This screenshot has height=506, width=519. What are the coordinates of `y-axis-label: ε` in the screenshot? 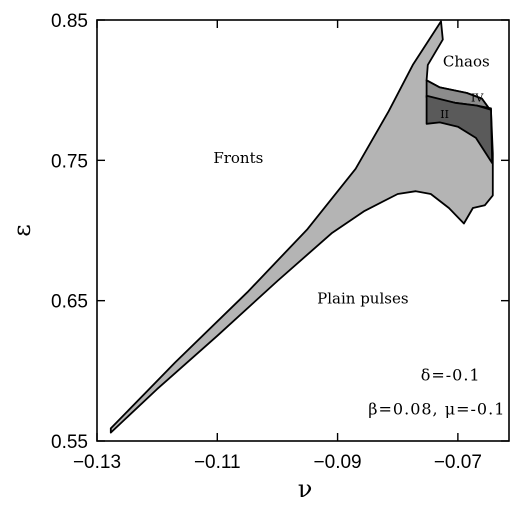 It's located at (22, 230).